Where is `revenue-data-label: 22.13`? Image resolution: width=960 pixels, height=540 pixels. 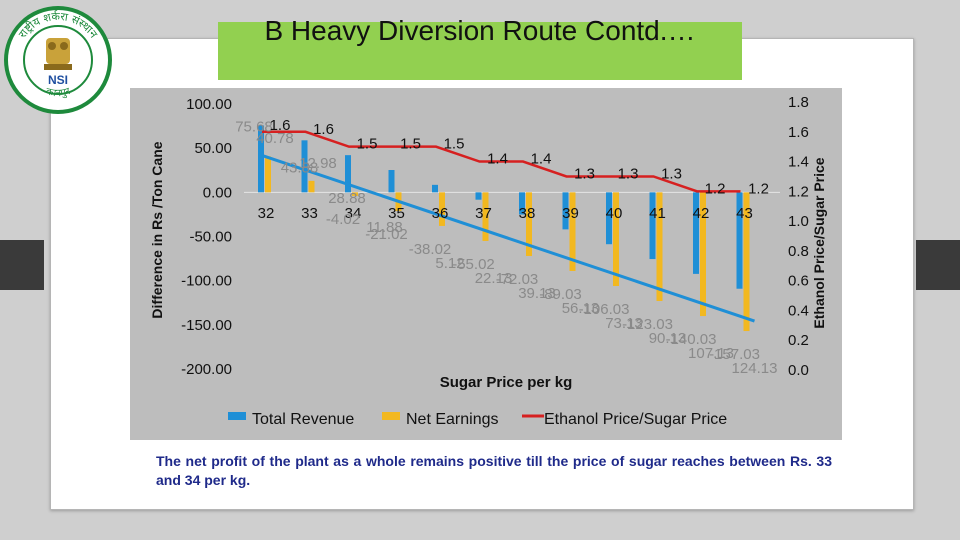 revenue-data-label: 22.13 is located at coordinates (494, 278).